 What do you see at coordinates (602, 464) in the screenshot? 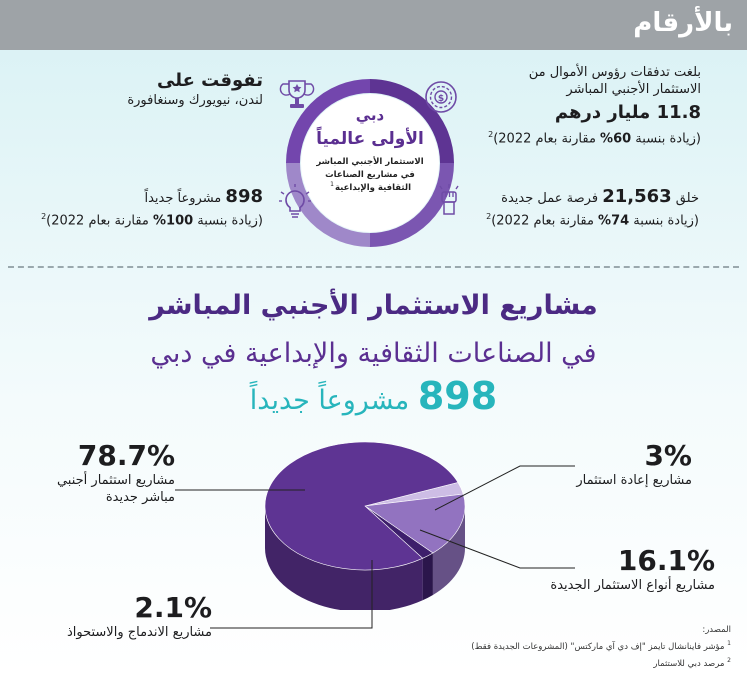
I see `pie-label-reinvest: 3% مشاريع إعادة استثمار` at bounding box center [602, 464].